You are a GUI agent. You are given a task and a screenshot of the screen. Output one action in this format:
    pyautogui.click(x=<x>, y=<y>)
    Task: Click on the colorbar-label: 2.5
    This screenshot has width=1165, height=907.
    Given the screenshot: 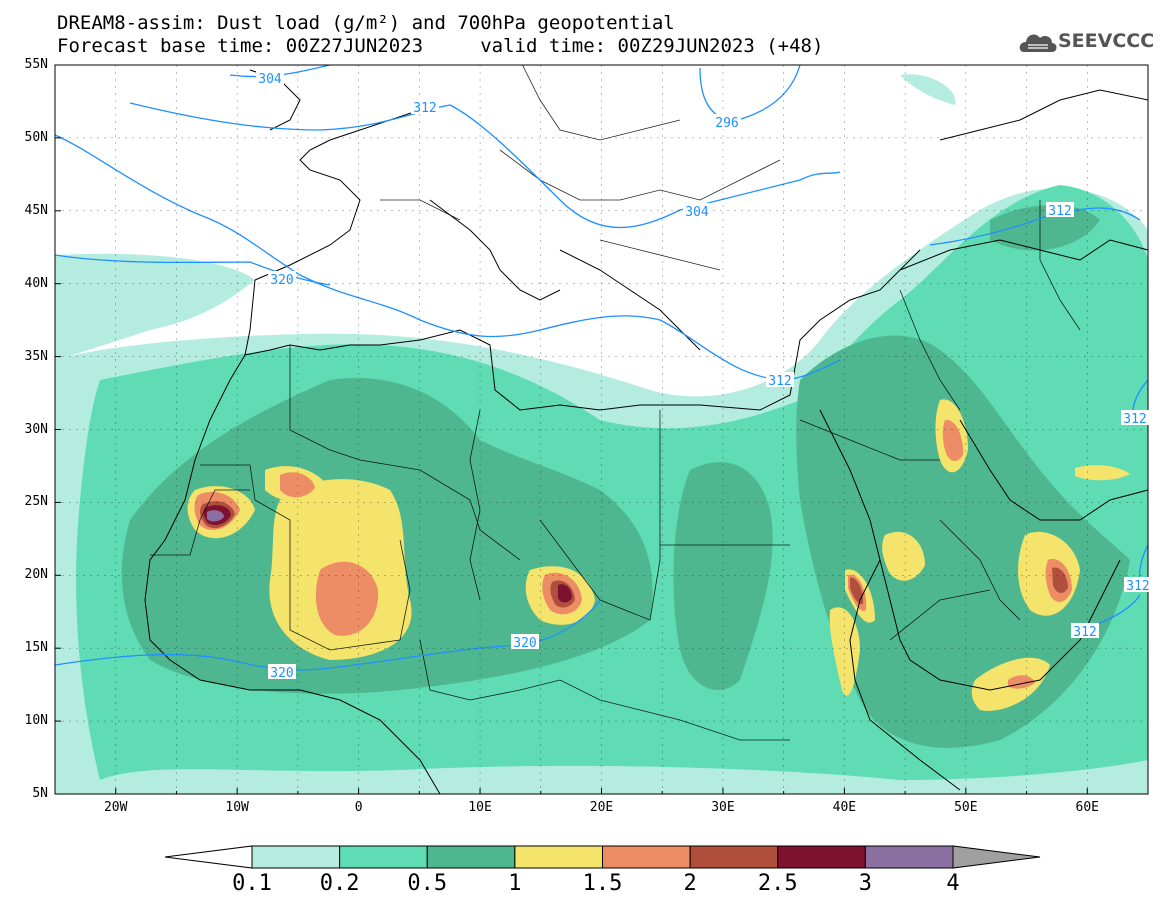 What is the action you would take?
    pyautogui.click(x=777, y=883)
    